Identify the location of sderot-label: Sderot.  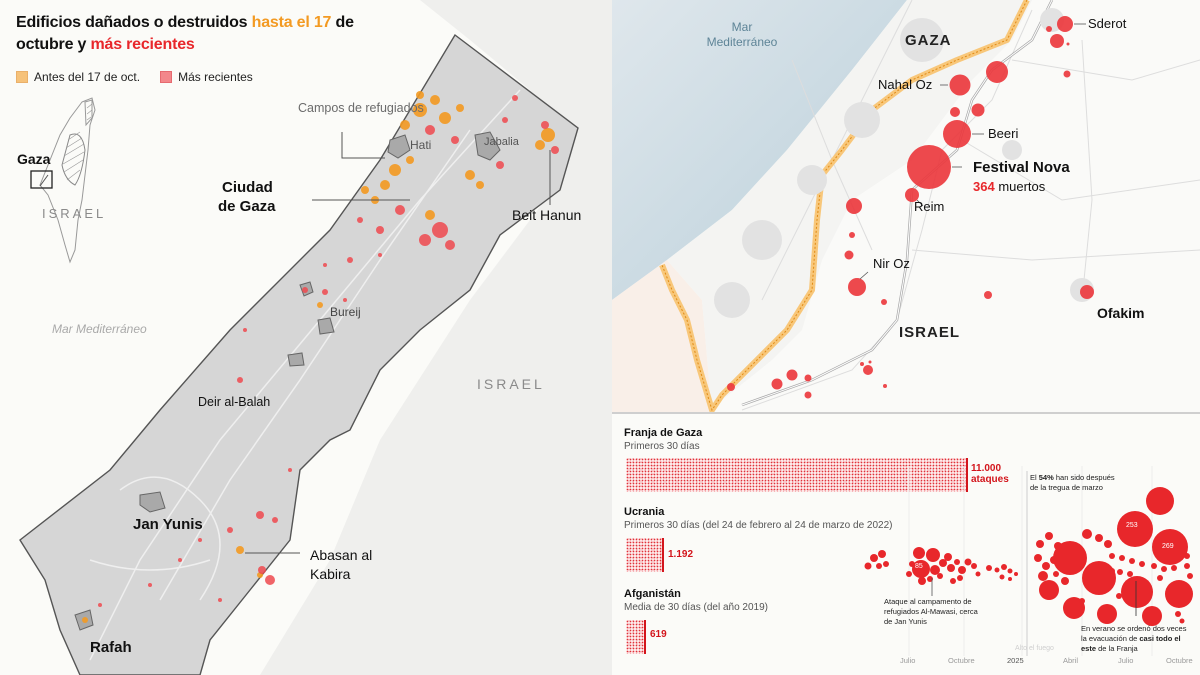
(1107, 23).